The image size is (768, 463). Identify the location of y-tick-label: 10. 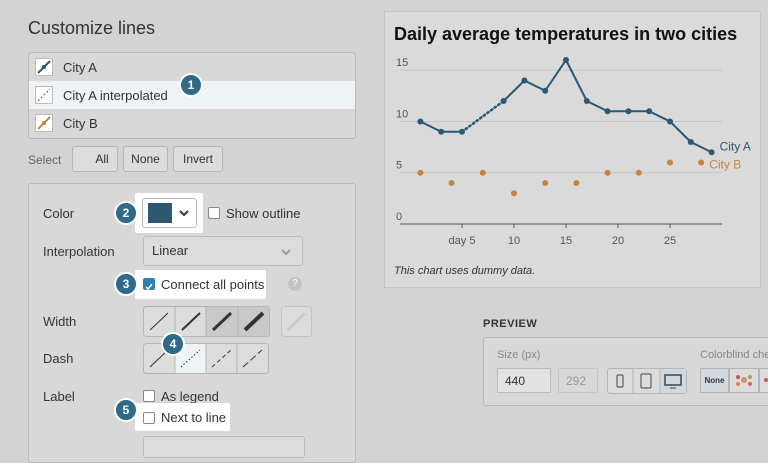
(402, 114).